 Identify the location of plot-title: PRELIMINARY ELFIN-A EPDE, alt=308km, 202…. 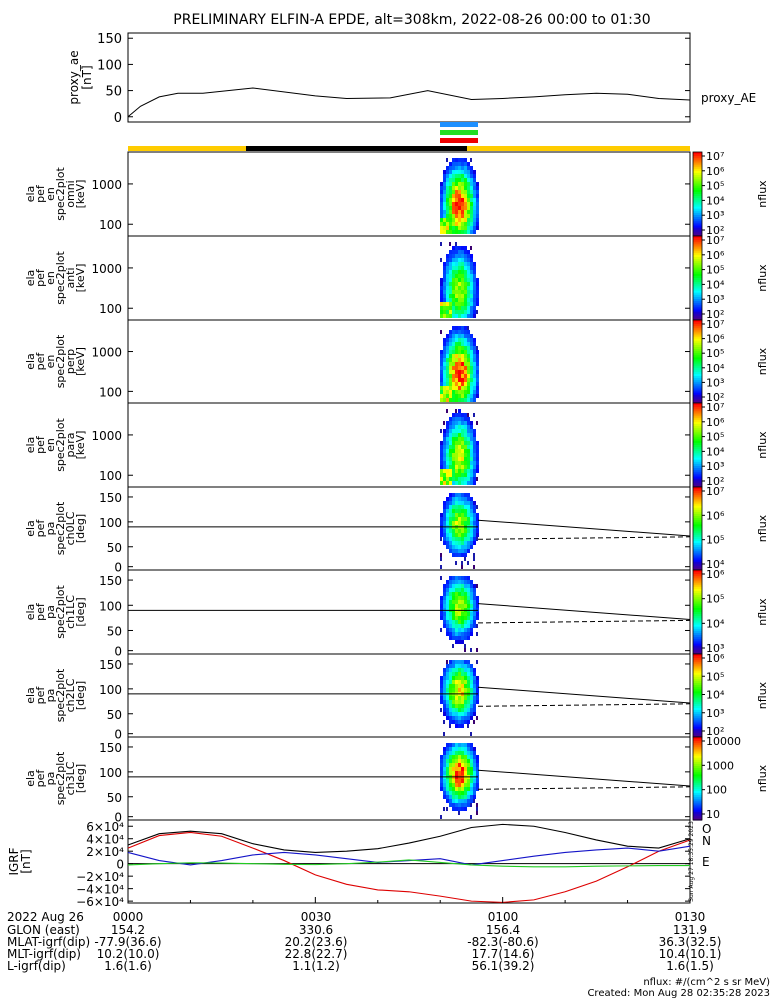
(411, 20).